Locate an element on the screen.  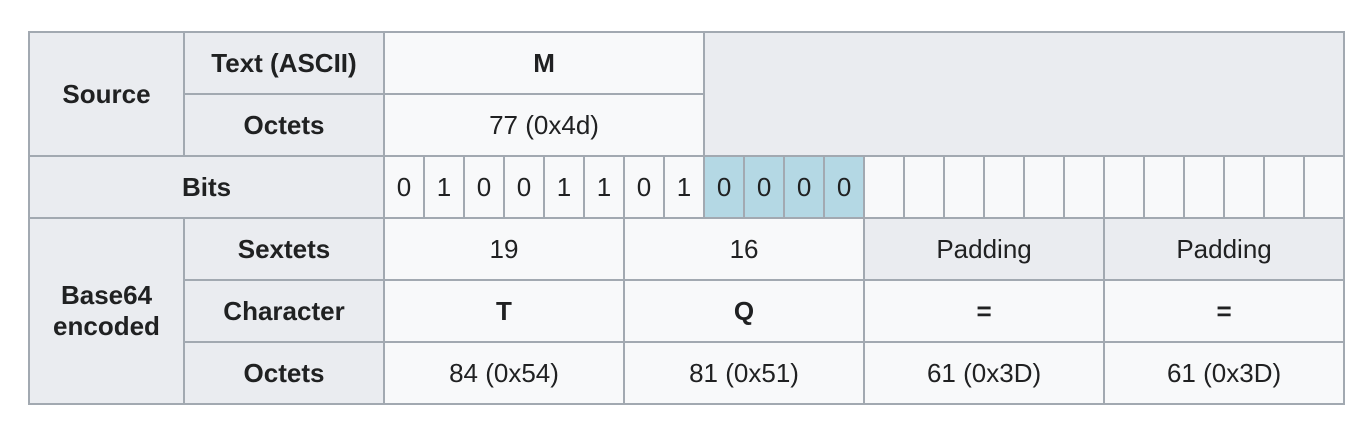
base64-octets-header: Octets is located at coordinates (284, 373).